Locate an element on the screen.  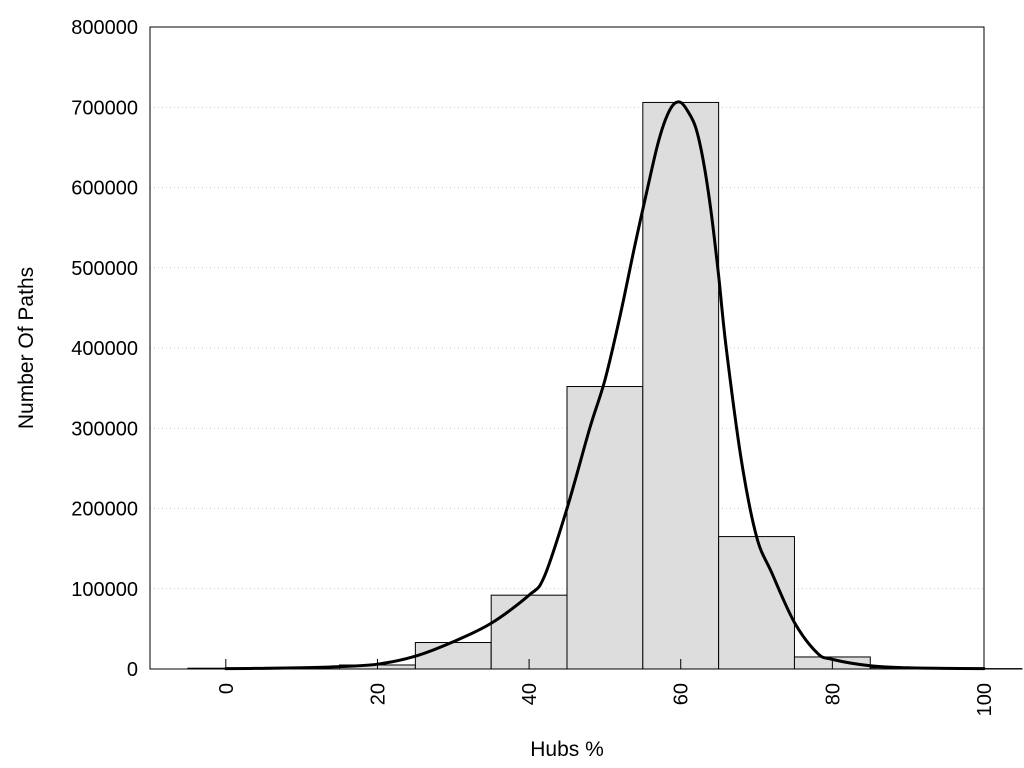
y-tick-label: 0 is located at coordinates (132, 670).